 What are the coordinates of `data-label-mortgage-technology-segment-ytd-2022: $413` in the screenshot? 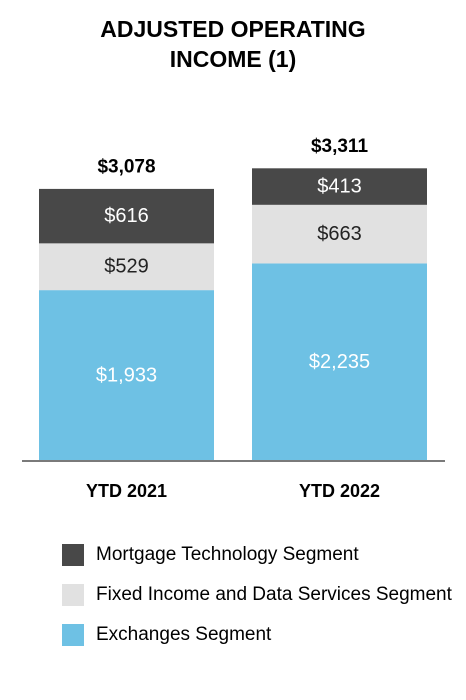 It's located at (339, 187).